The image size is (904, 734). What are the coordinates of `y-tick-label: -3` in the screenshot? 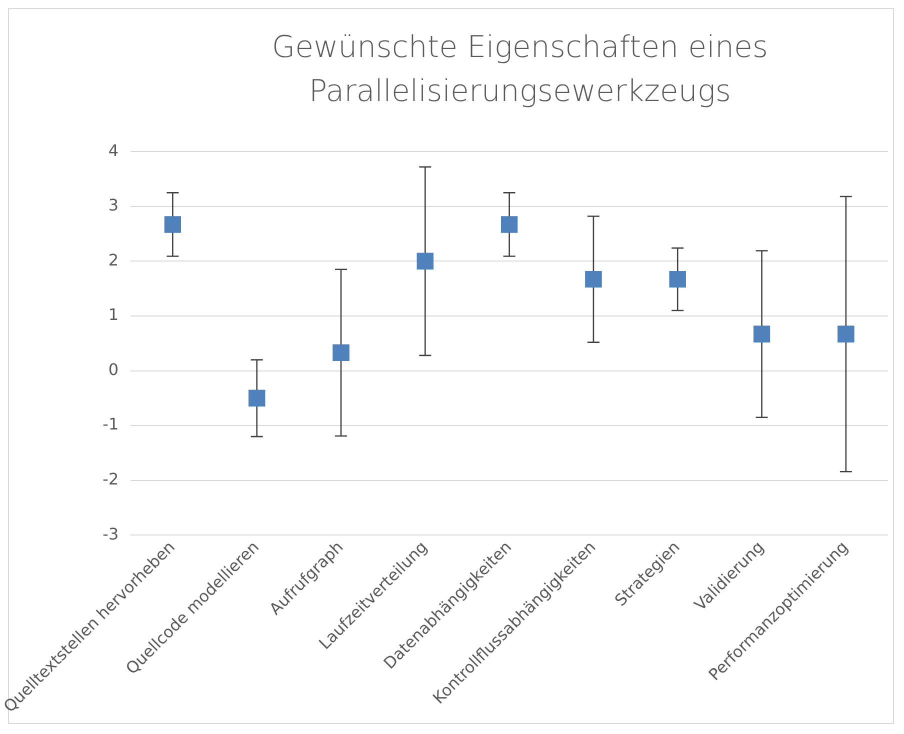 It's located at (110, 534).